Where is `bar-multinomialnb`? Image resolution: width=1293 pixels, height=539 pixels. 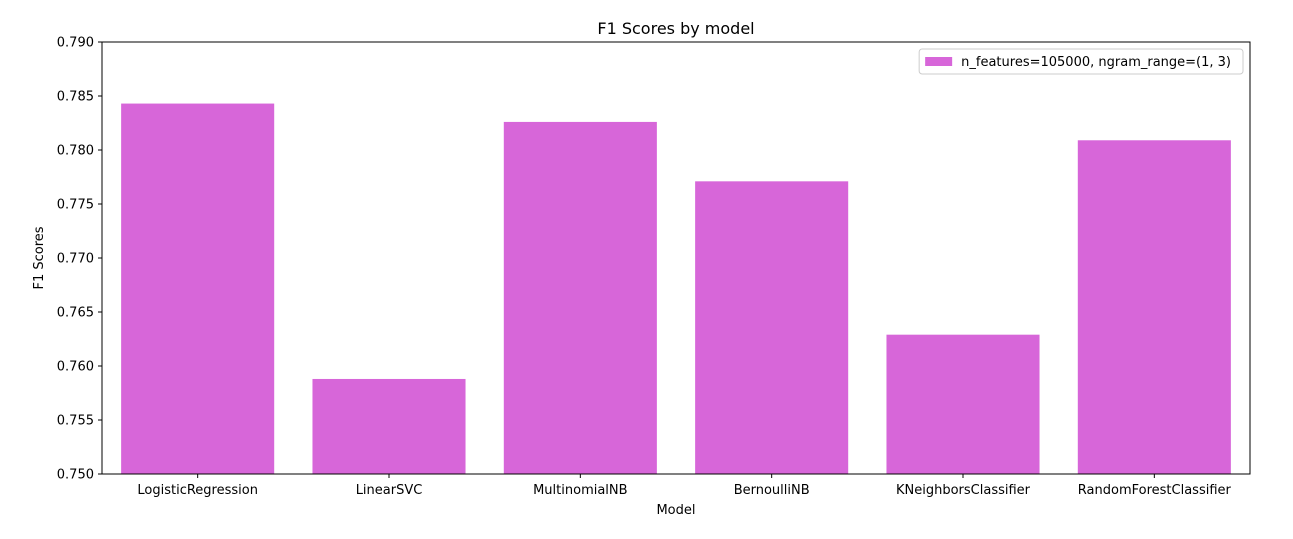 bar-multinomialnb is located at coordinates (580, 298).